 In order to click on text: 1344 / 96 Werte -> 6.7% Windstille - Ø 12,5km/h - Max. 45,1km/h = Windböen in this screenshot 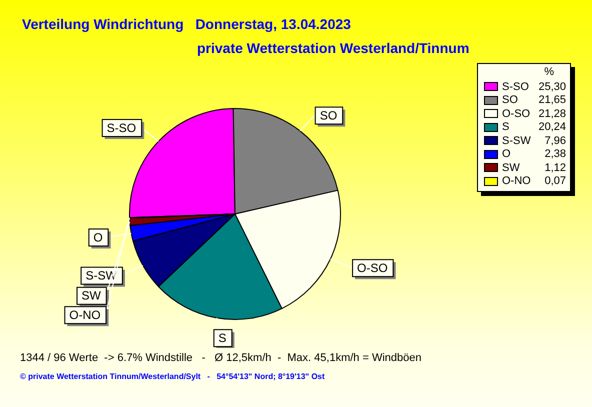, I will do `click(221, 358)`.